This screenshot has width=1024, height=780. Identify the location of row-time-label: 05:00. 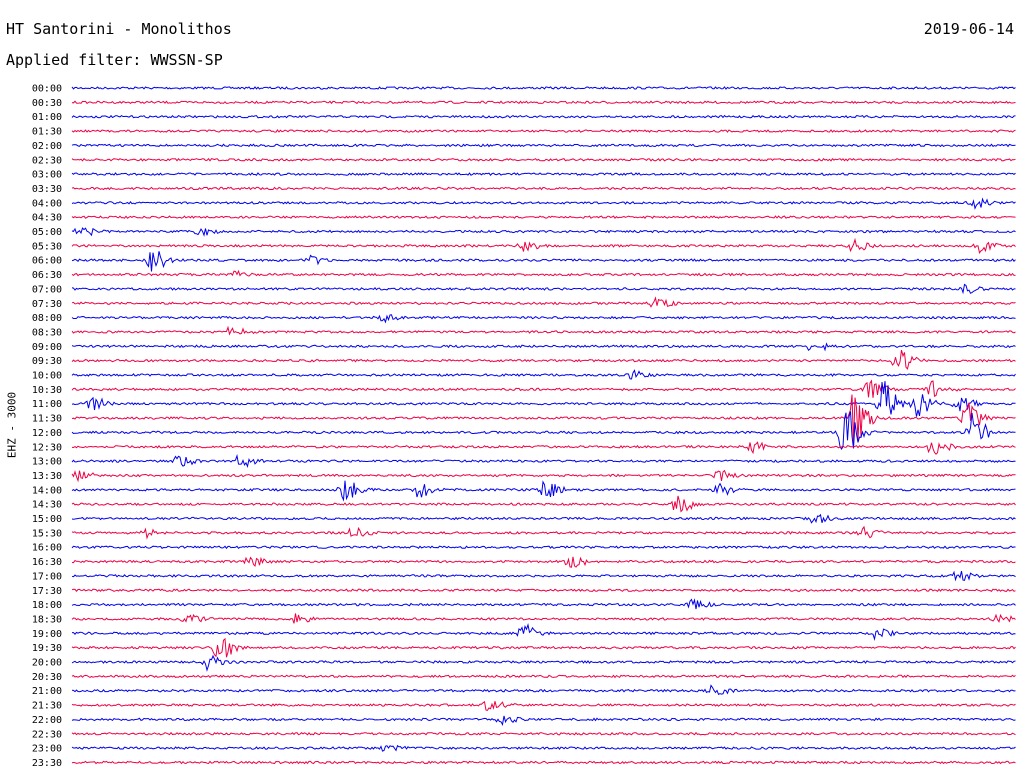
(47, 232).